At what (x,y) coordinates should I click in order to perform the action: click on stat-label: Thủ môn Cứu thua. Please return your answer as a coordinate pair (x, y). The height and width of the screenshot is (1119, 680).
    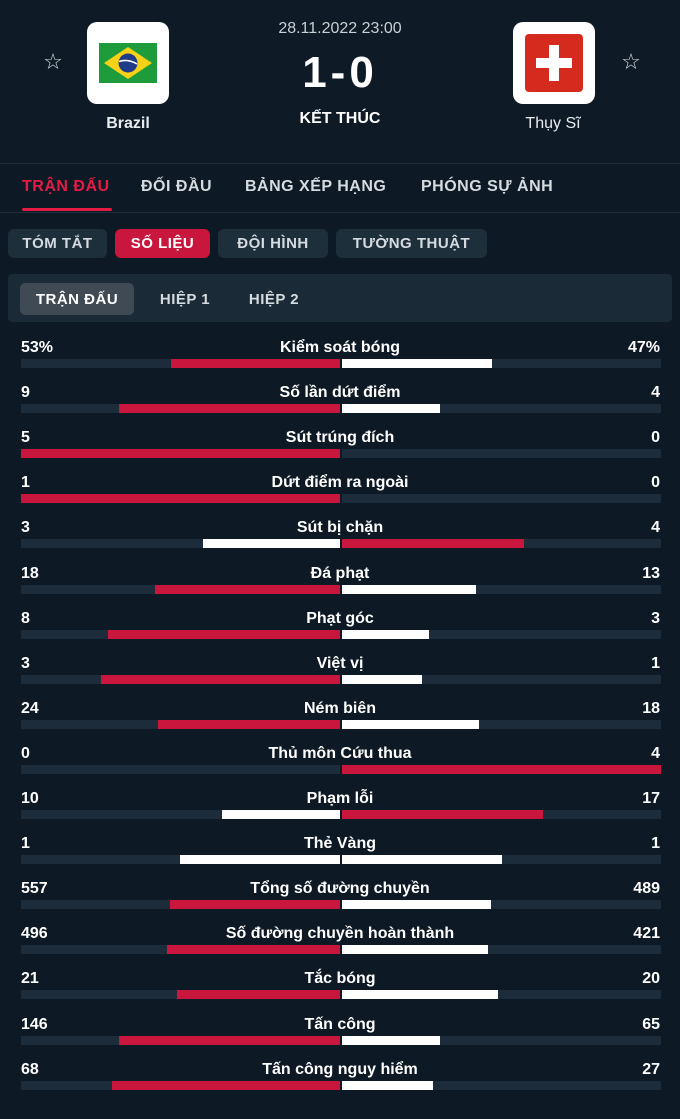
    Looking at the image, I should click on (340, 753).